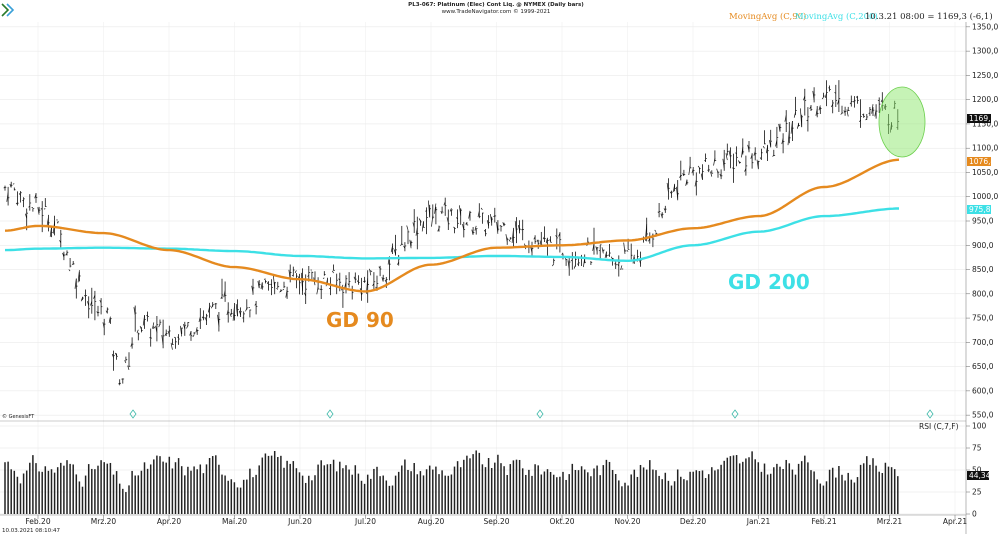  Describe the element at coordinates (979, 209) in the screenshot. I see `ma200-tag: 975,8` at that location.